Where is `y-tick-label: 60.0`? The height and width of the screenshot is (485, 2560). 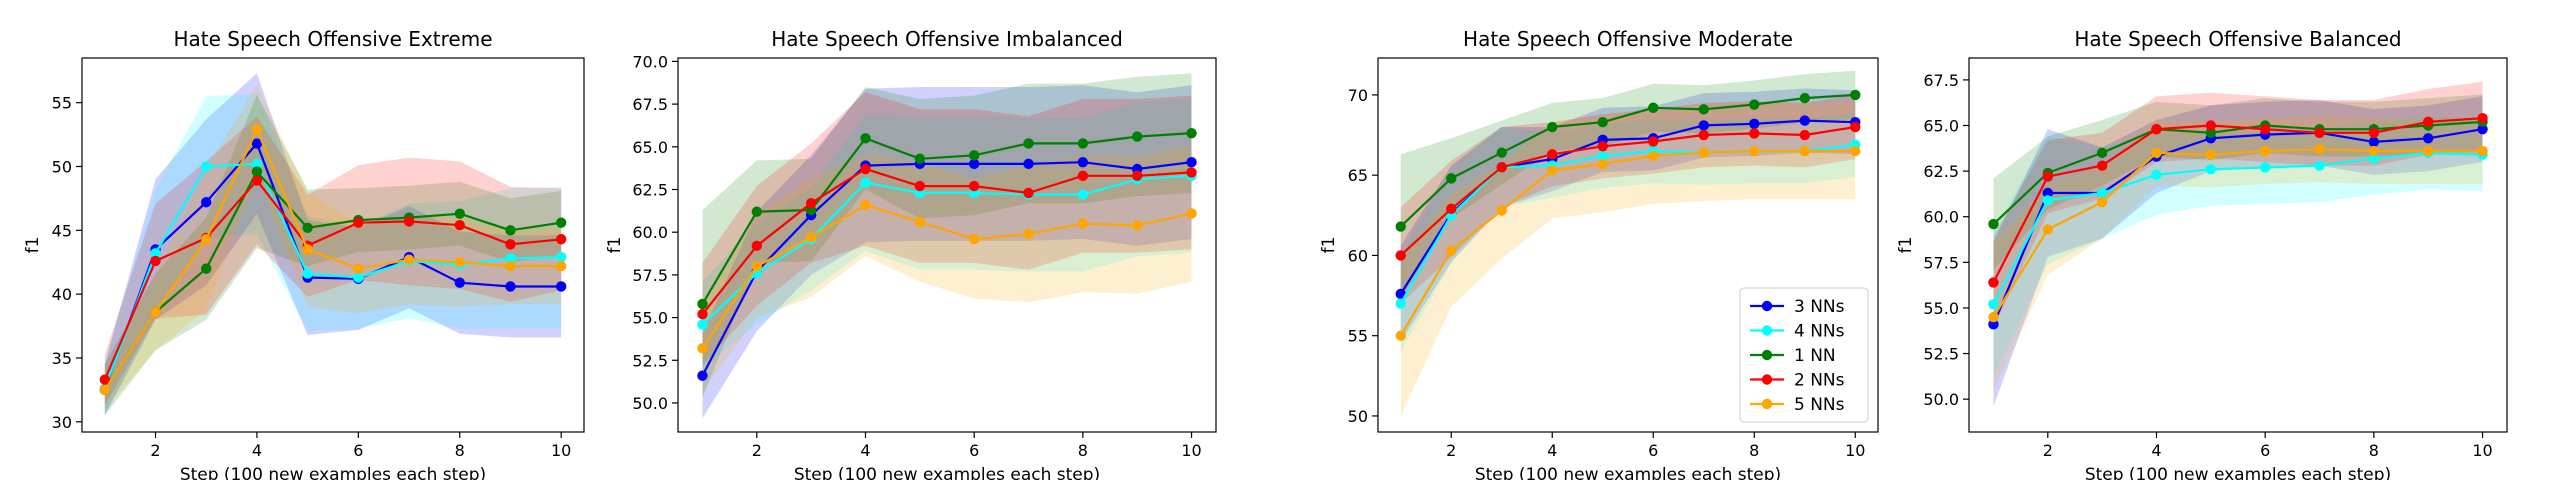 y-tick-label: 60.0 is located at coordinates (650, 232).